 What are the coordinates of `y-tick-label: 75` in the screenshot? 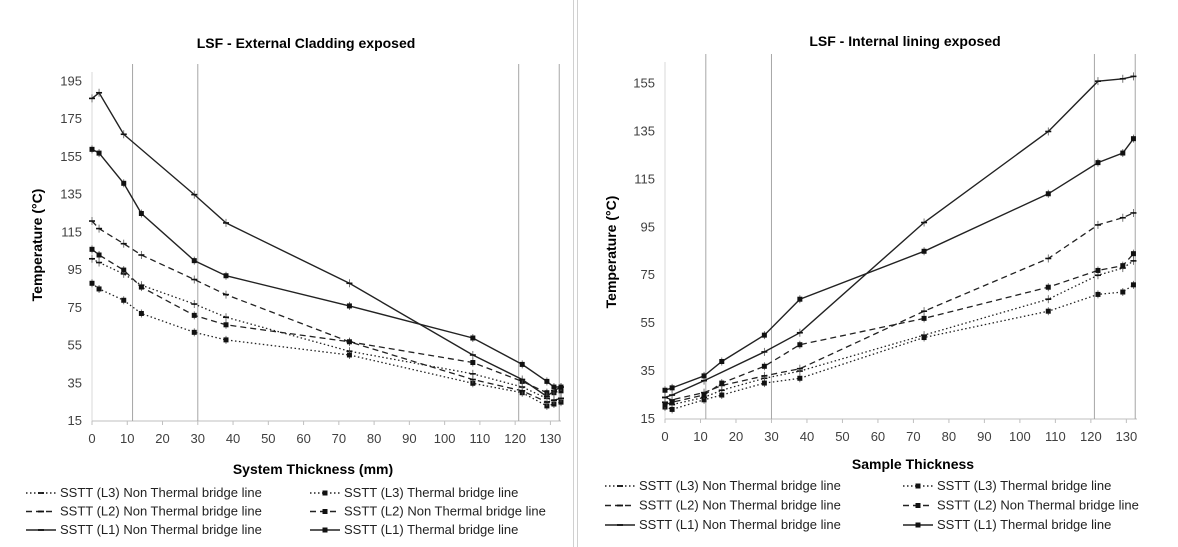 It's located at (648, 274).